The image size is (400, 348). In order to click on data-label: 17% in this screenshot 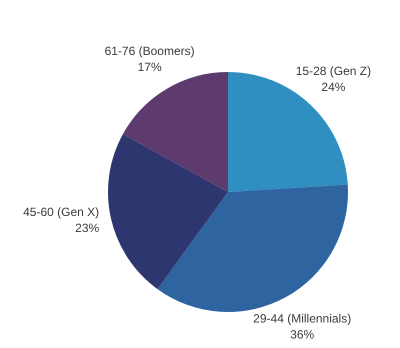, I will do `click(150, 67)`.